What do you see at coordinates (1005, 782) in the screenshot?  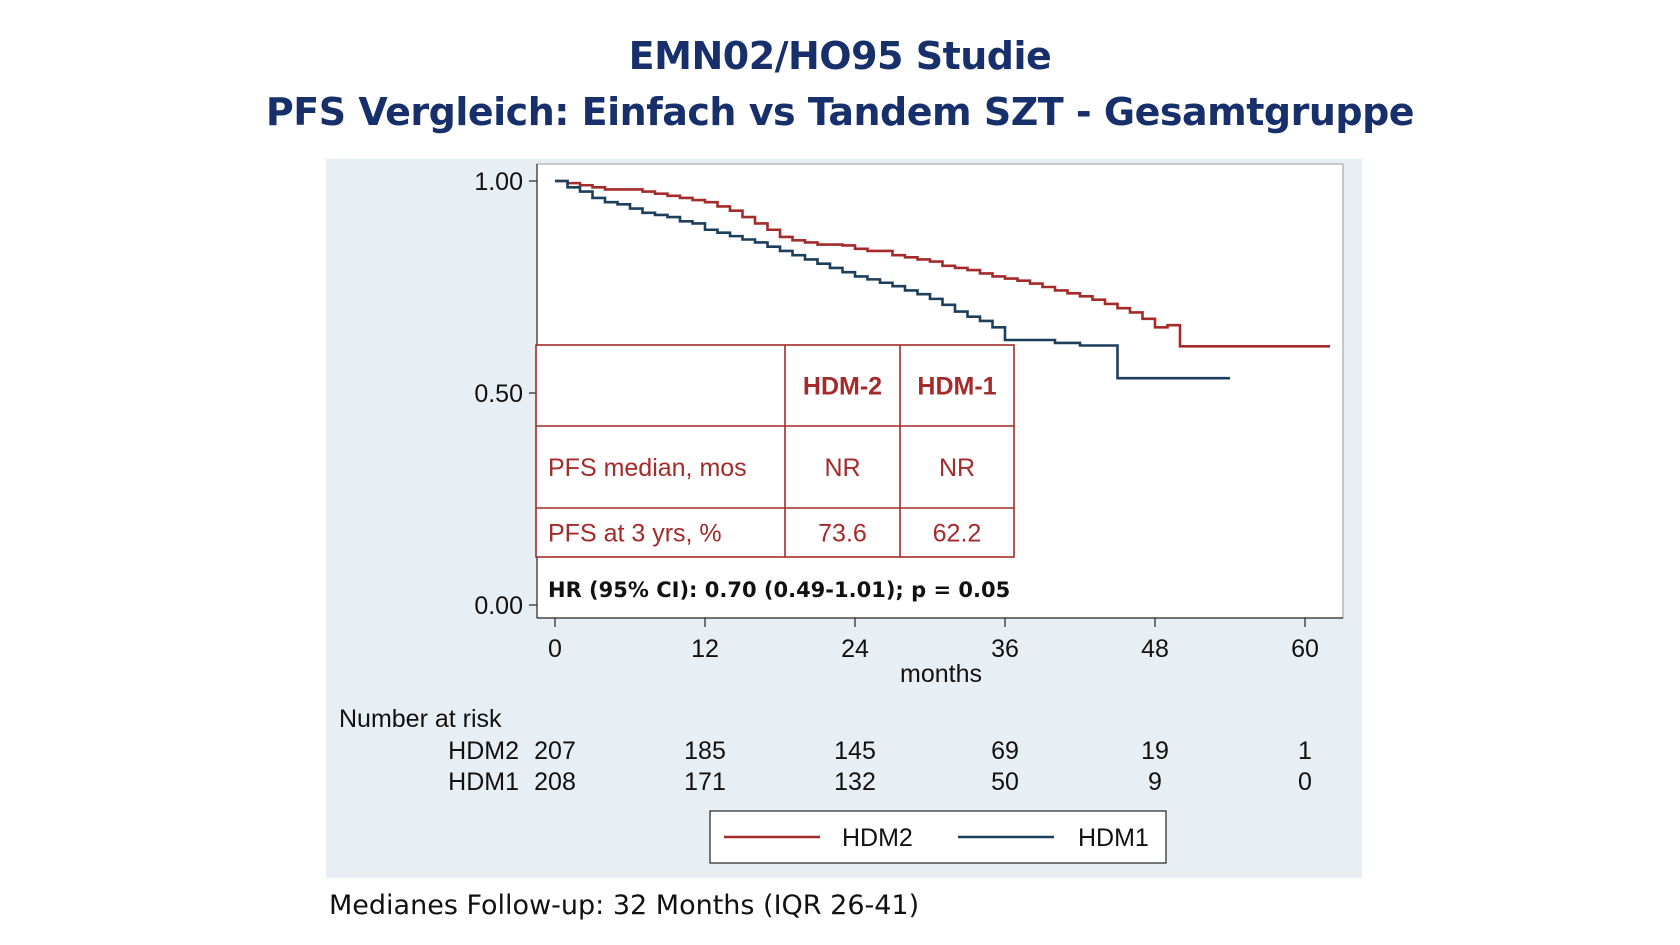 I see `risk-count: 50` at bounding box center [1005, 782].